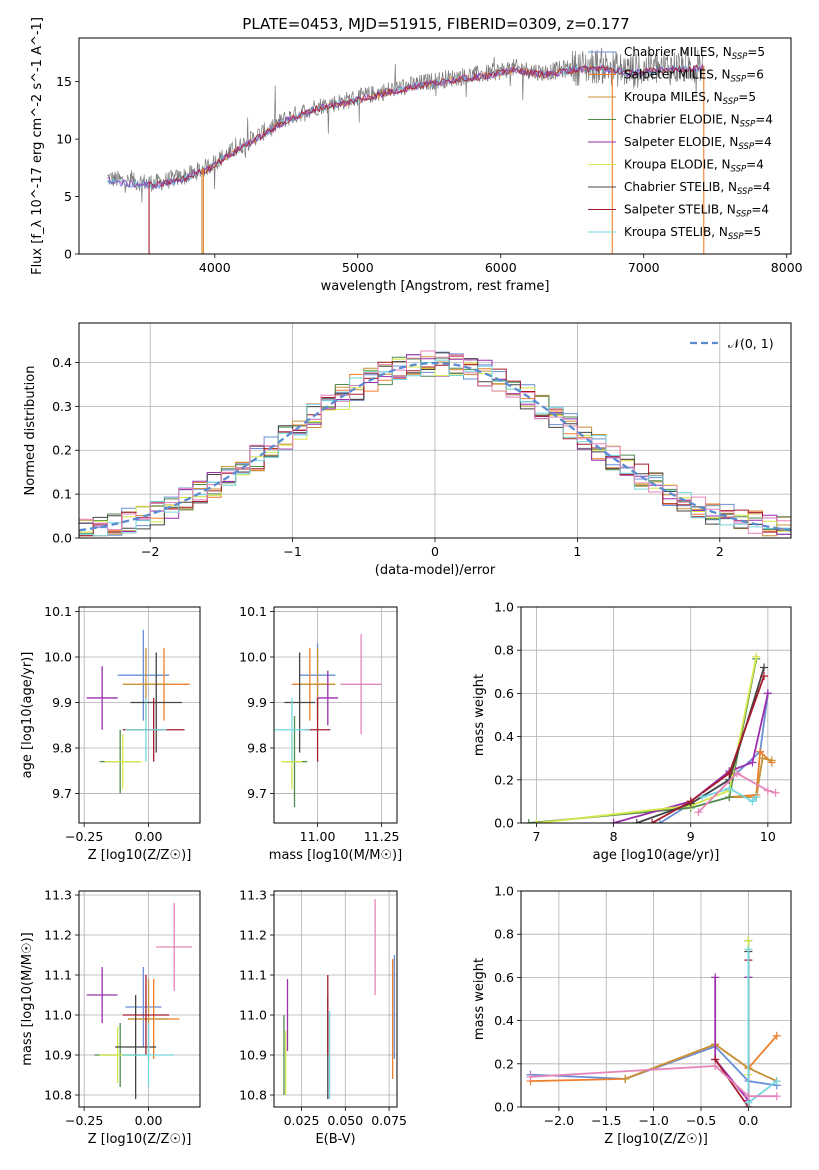  What do you see at coordinates (435, 551) in the screenshot?
I see `x-tick-label: 0` at bounding box center [435, 551].